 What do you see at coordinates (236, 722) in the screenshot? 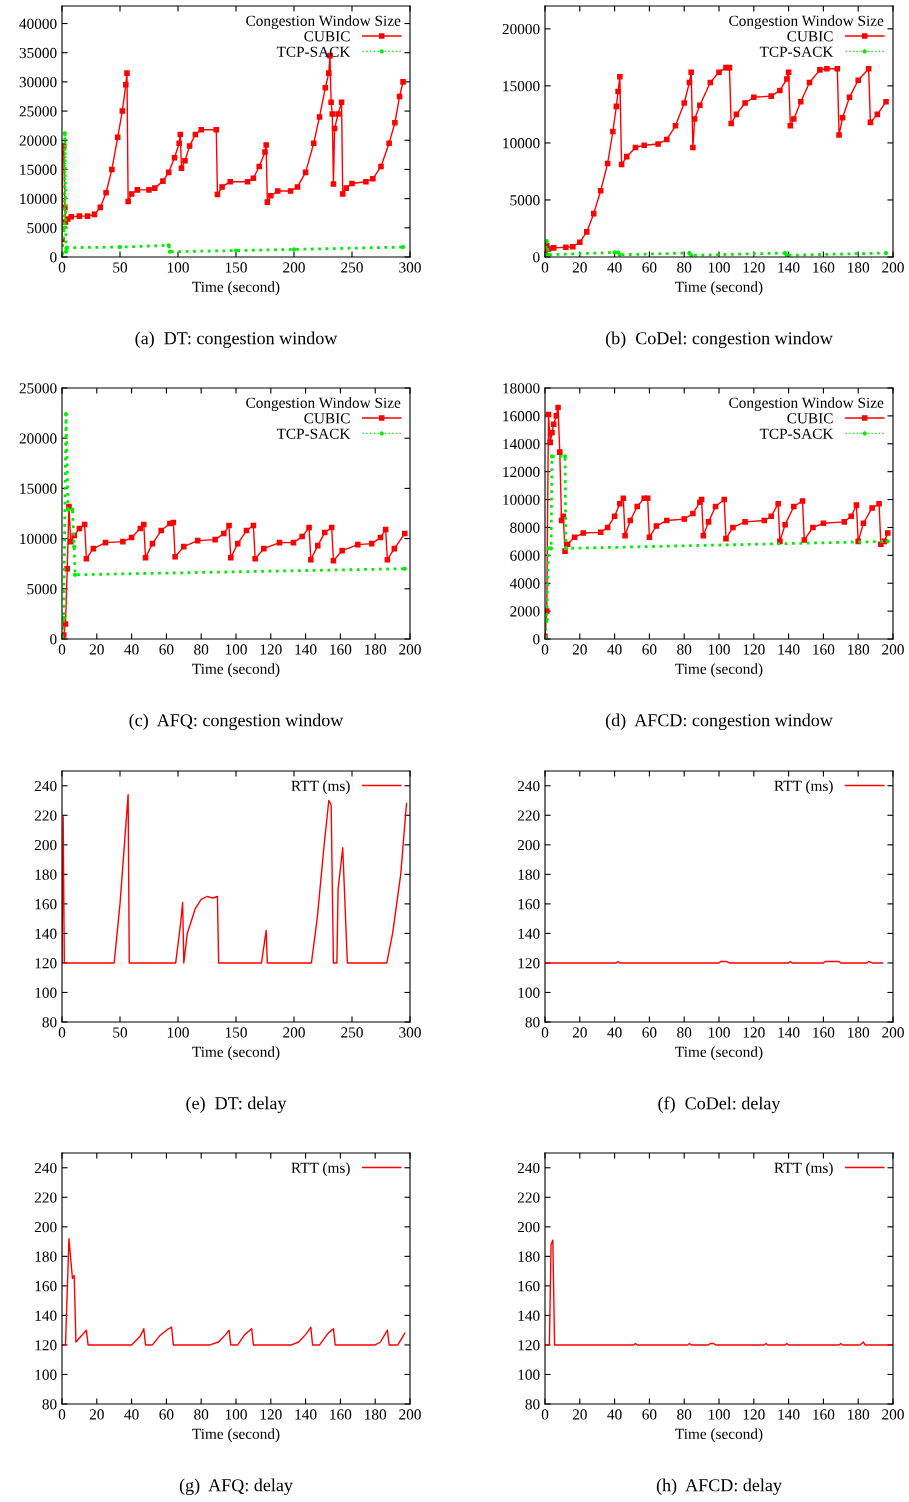
I see `text: (c) AFQ: congestion window` at bounding box center [236, 722].